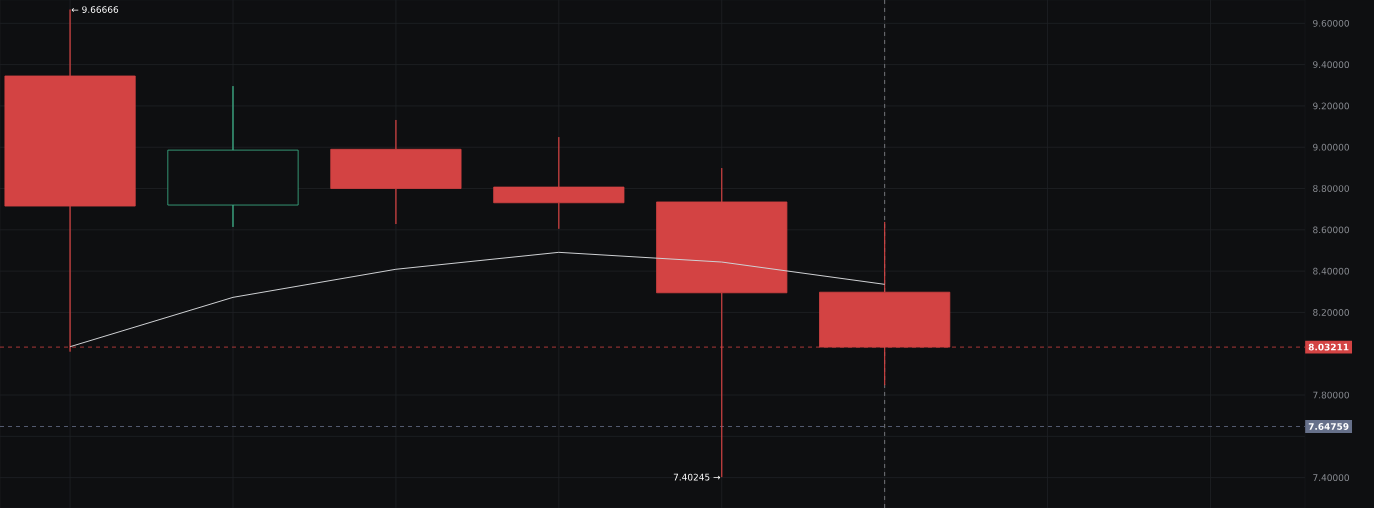 The height and width of the screenshot is (508, 1374). What do you see at coordinates (1331, 188) in the screenshot?
I see `y-tick-label: 8.80000` at bounding box center [1331, 188].